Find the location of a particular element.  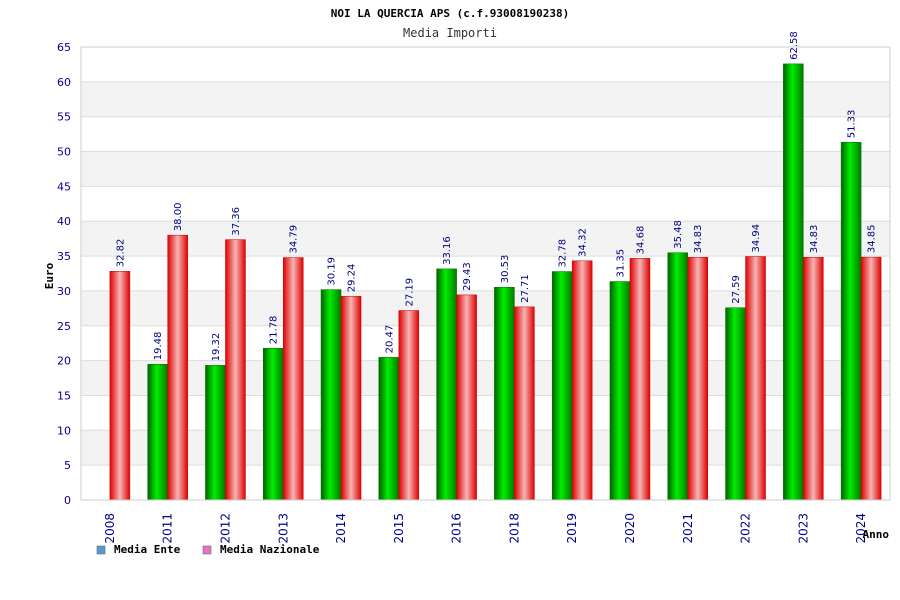

bar-media-nazionale-2024 is located at coordinates (871, 378).